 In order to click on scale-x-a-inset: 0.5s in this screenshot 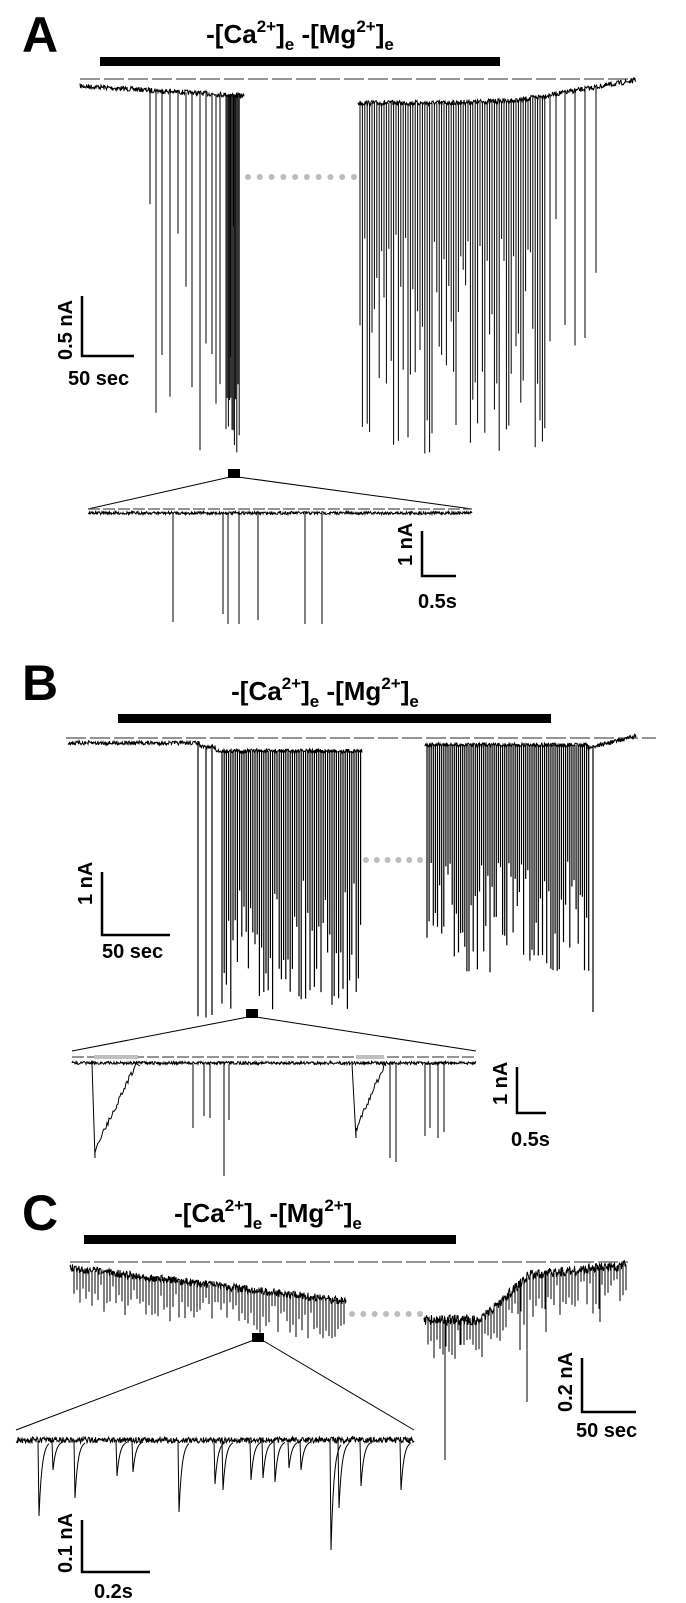, I will do `click(437, 602)`.